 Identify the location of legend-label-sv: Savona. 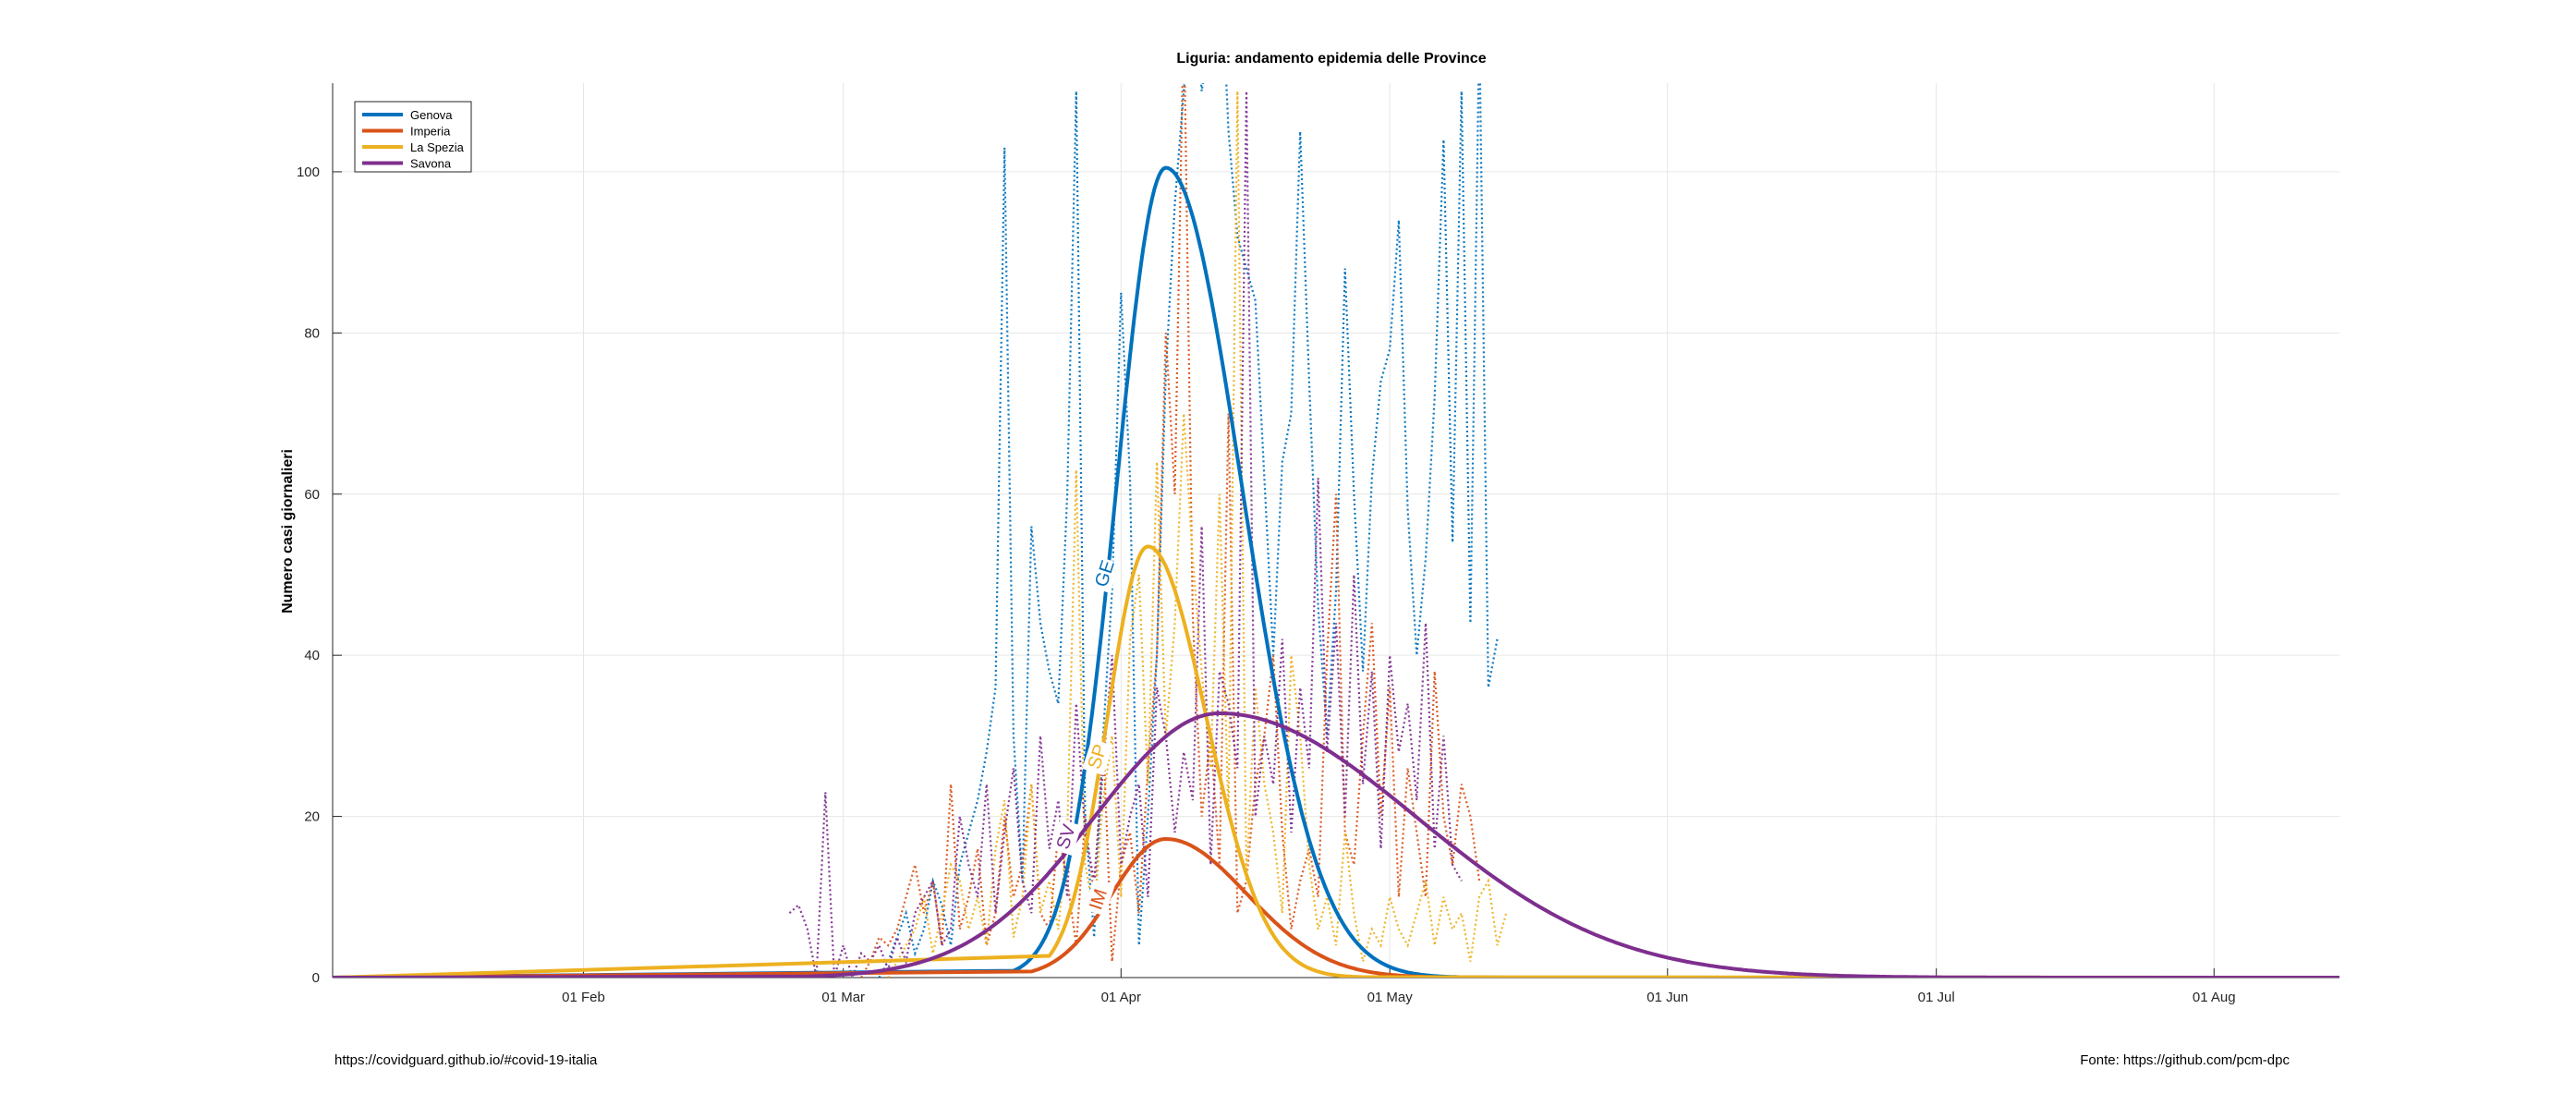
(431, 164).